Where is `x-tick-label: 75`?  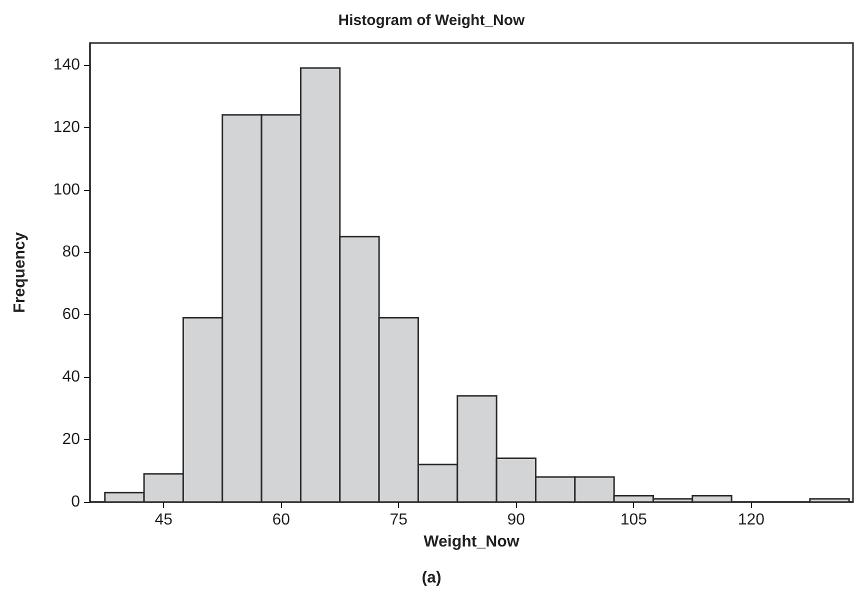
x-tick-label: 75 is located at coordinates (399, 520).